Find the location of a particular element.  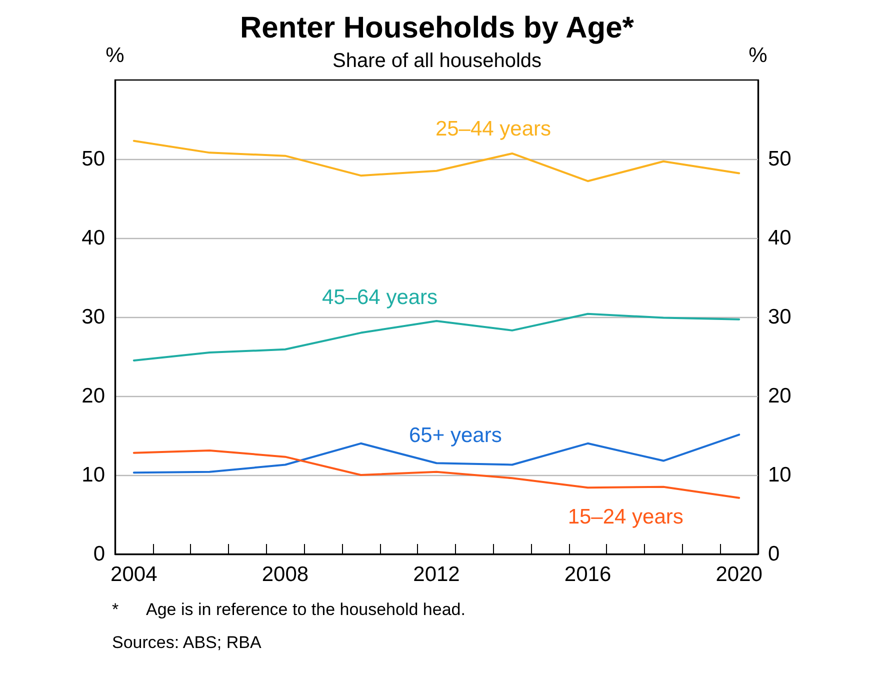

x-tick-label: 2008 is located at coordinates (285, 574).